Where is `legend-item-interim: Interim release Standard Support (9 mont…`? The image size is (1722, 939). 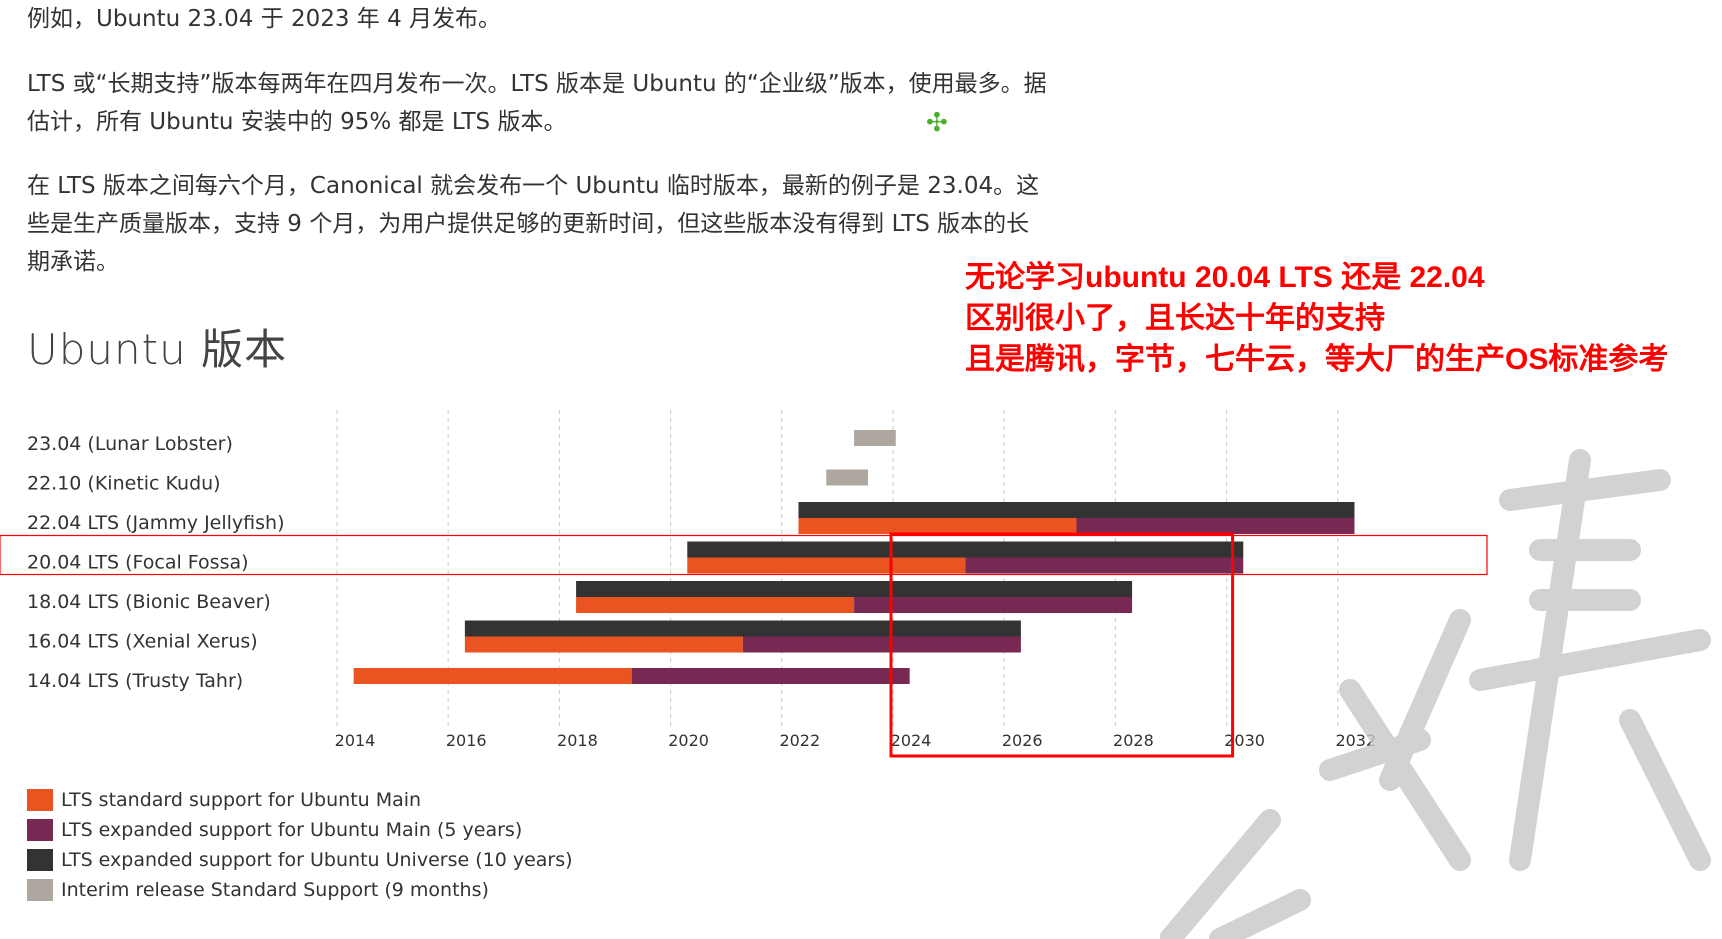
legend-item-interim: Interim release Standard Support (9 mont… is located at coordinates (300, 890).